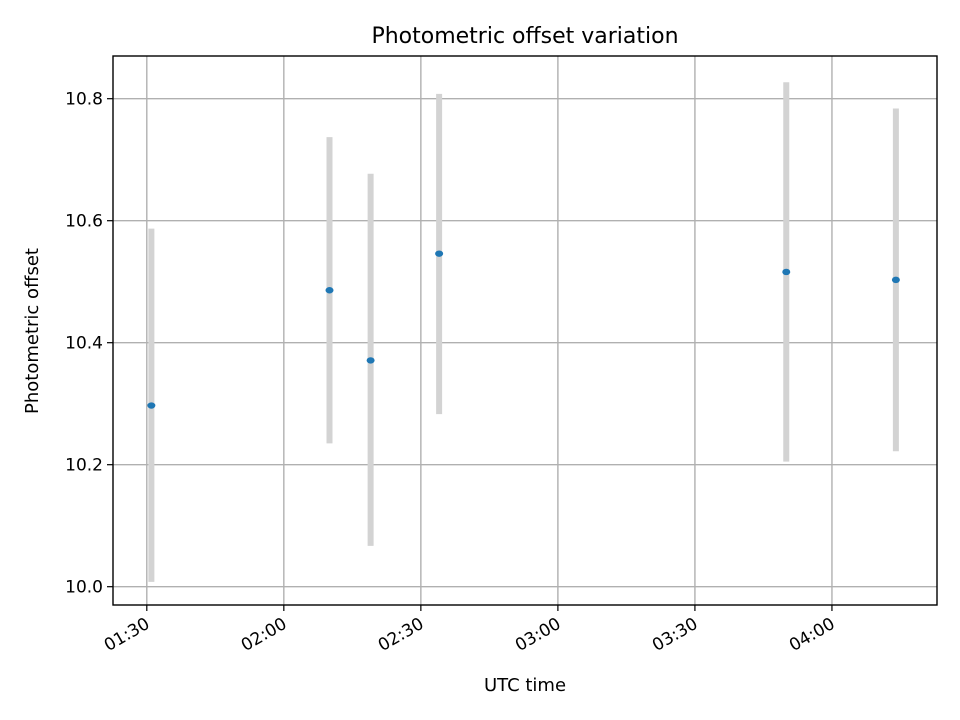 The image size is (960, 720). Describe the element at coordinates (84, 588) in the screenshot. I see `y-tick-label: 10.0` at that location.